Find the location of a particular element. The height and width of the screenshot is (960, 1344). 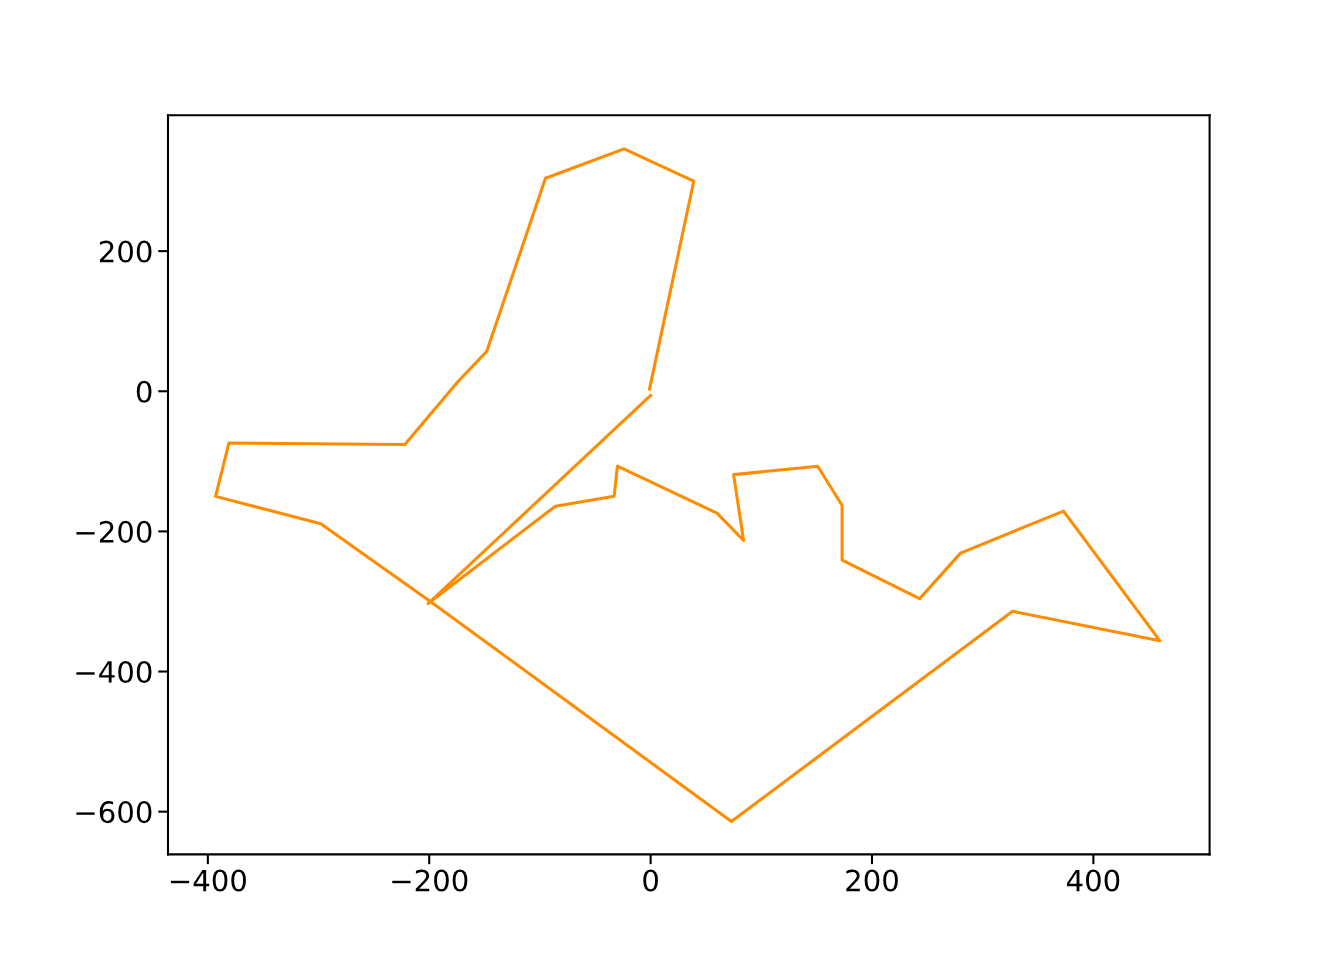

y-tick-label: −200 is located at coordinates (114, 531).